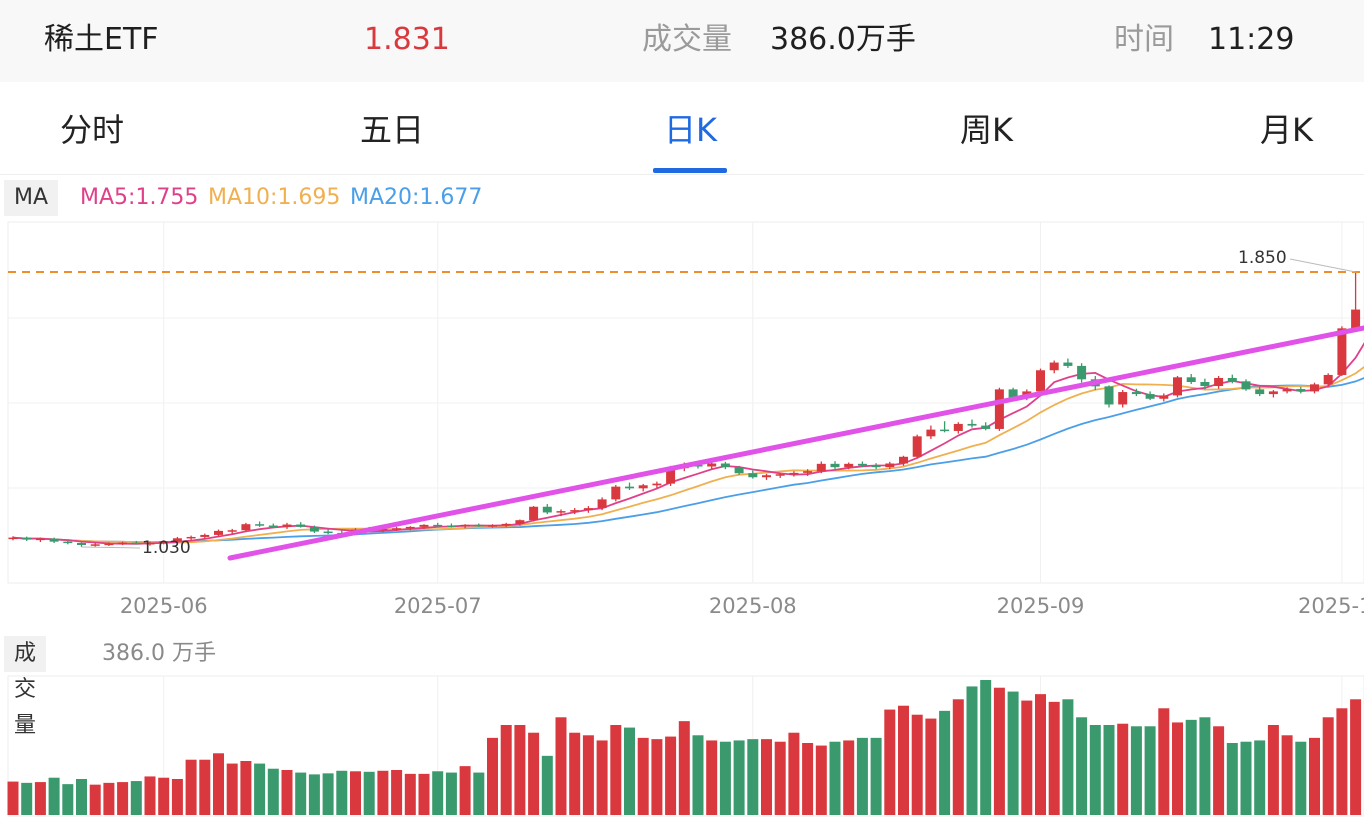 This screenshot has height=834, width=1364. What do you see at coordinates (25, 687) in the screenshot?
I see `volume-tag: 成交量` at bounding box center [25, 687].